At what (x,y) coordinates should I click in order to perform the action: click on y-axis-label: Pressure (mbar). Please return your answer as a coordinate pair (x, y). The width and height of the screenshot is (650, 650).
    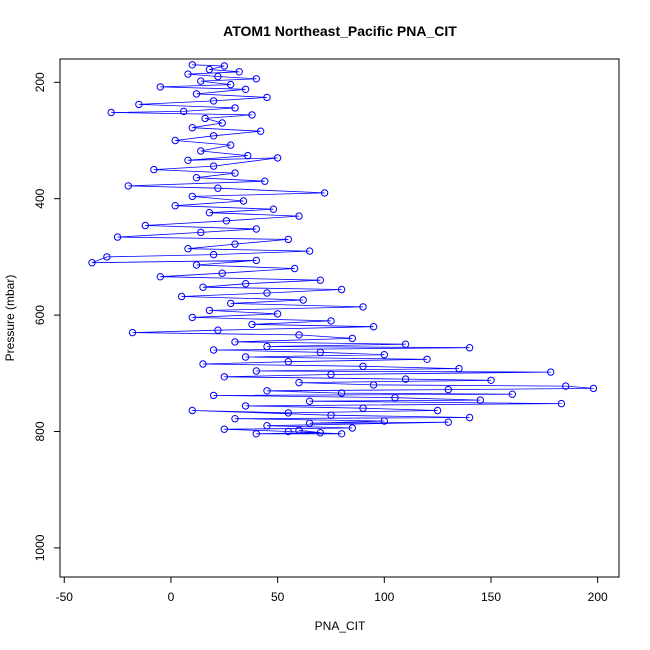
    Looking at the image, I should click on (10, 318).